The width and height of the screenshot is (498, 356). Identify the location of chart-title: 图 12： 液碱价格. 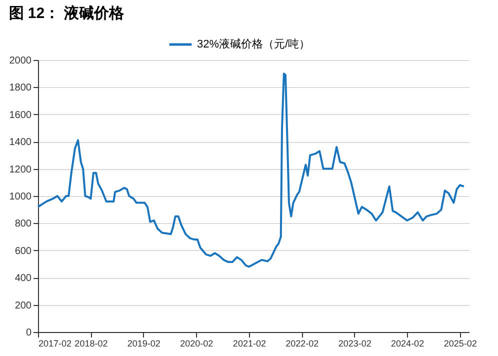
(66, 13).